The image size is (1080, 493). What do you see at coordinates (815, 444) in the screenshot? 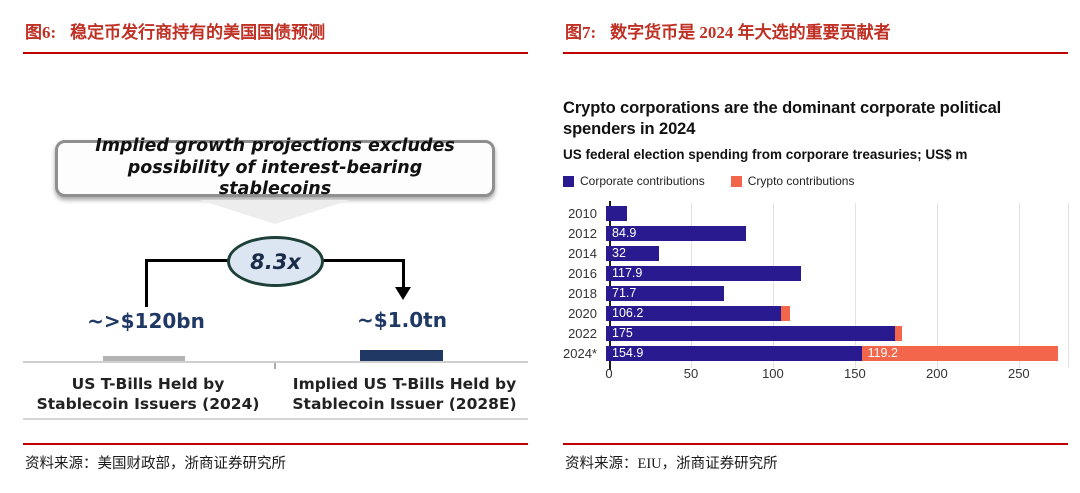
I see `figure7-source-rule` at bounding box center [815, 444].